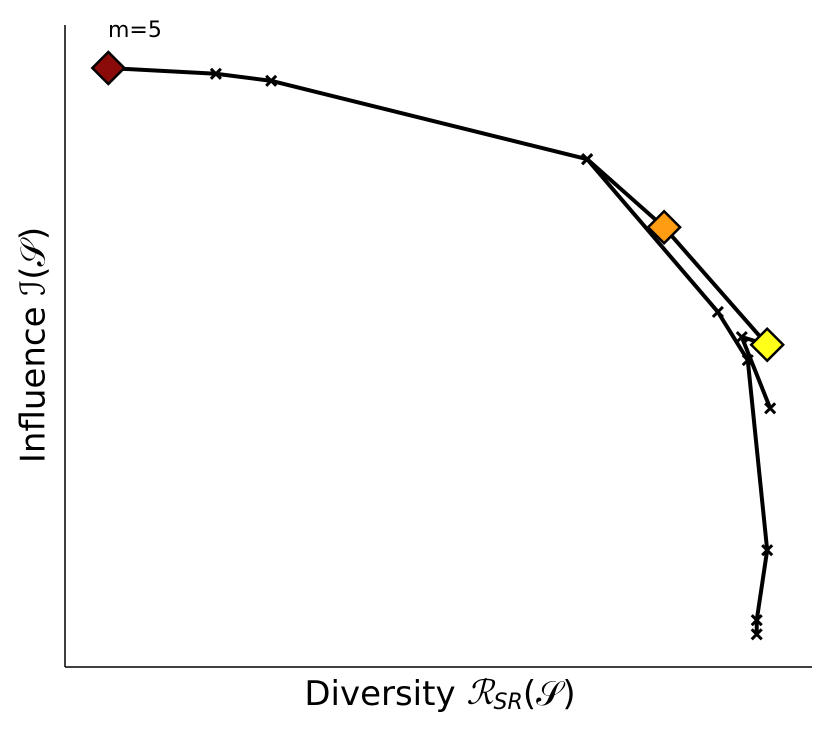 The height and width of the screenshot is (734, 830). I want to click on x-label-subscript: SR, so click(508, 702).